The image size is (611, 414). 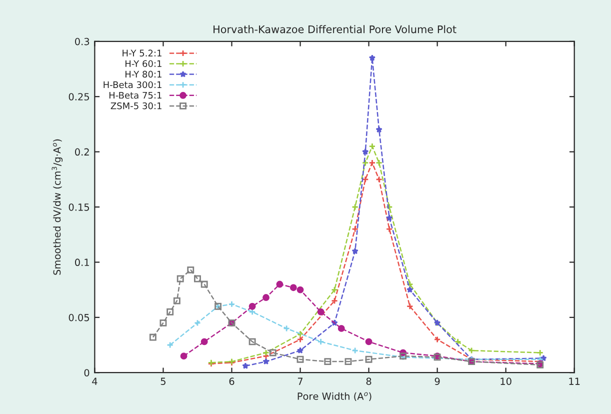 What do you see at coordinates (82, 152) in the screenshot?
I see `y-tick-label: 0.2` at bounding box center [82, 152].